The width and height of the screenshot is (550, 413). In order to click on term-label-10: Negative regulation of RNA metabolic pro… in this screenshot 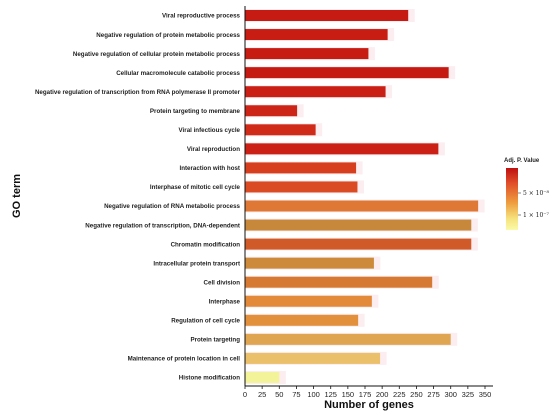, I will do `click(172, 206)`.